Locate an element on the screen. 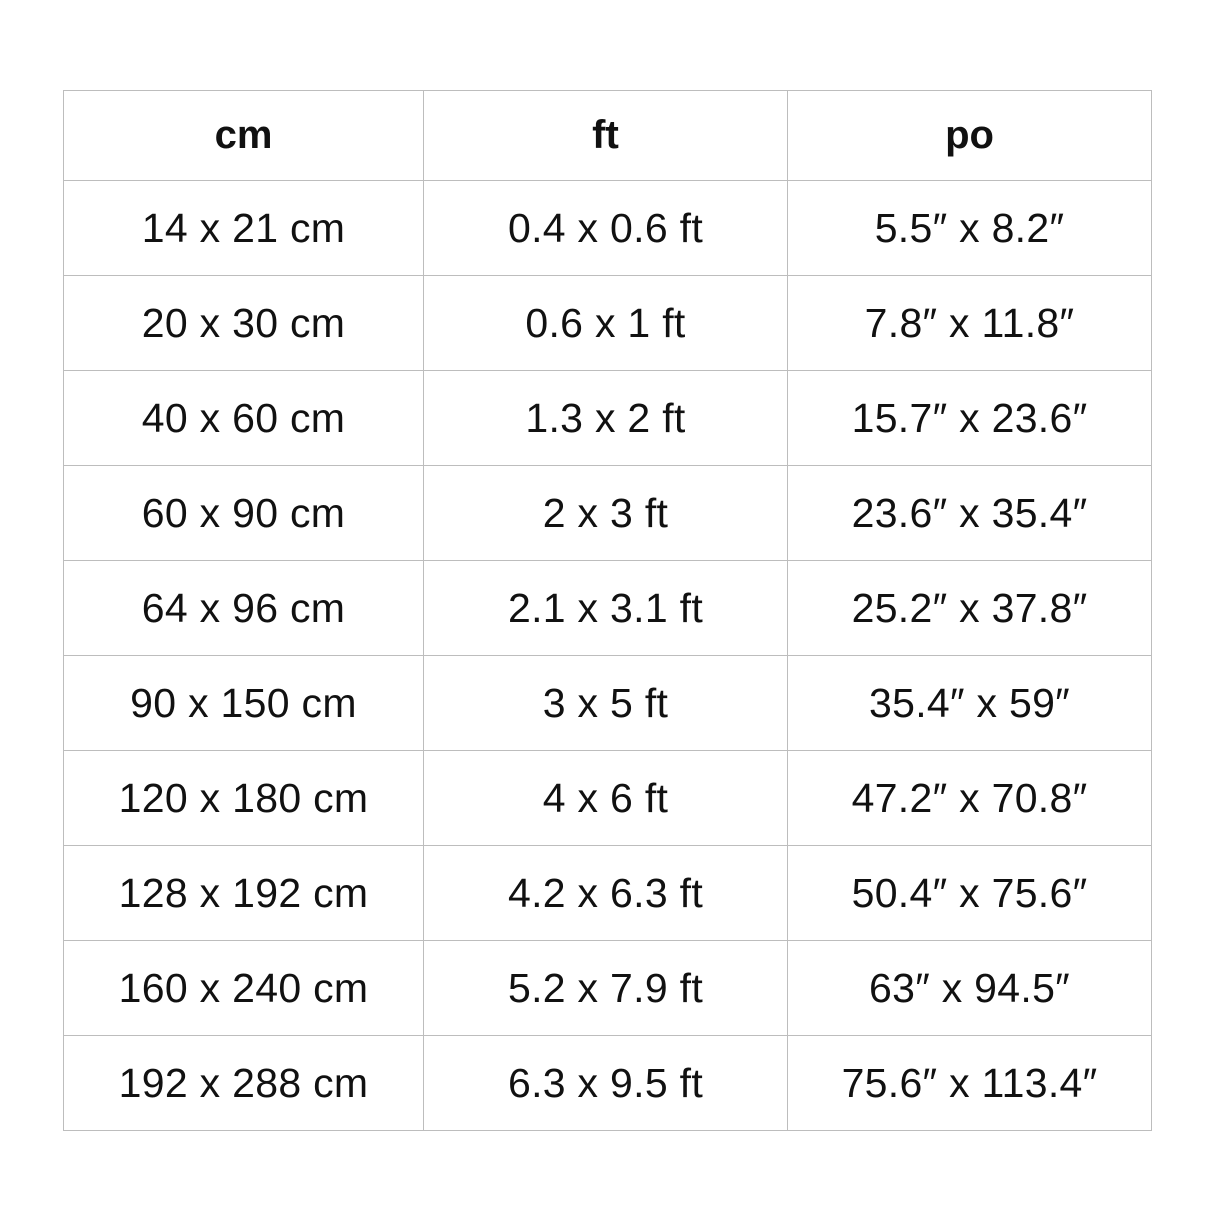 Image resolution: width=1214 pixels, height=1214 pixels. table-row: 20 x 30 cm 0.6 x 1 ft 7.8″ x 11.8″ is located at coordinates (607, 323).